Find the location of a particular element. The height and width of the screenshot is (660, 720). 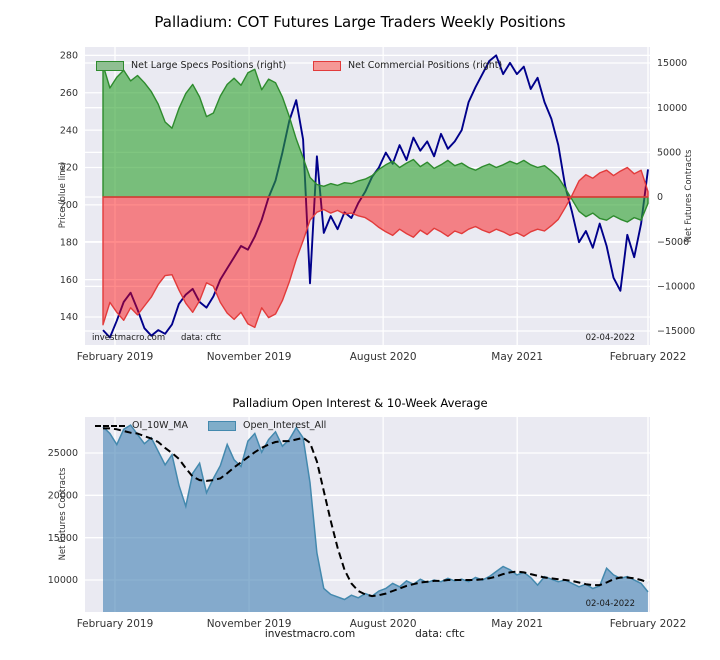

y-left-tick-label: 280 is located at coordinates (69, 56).